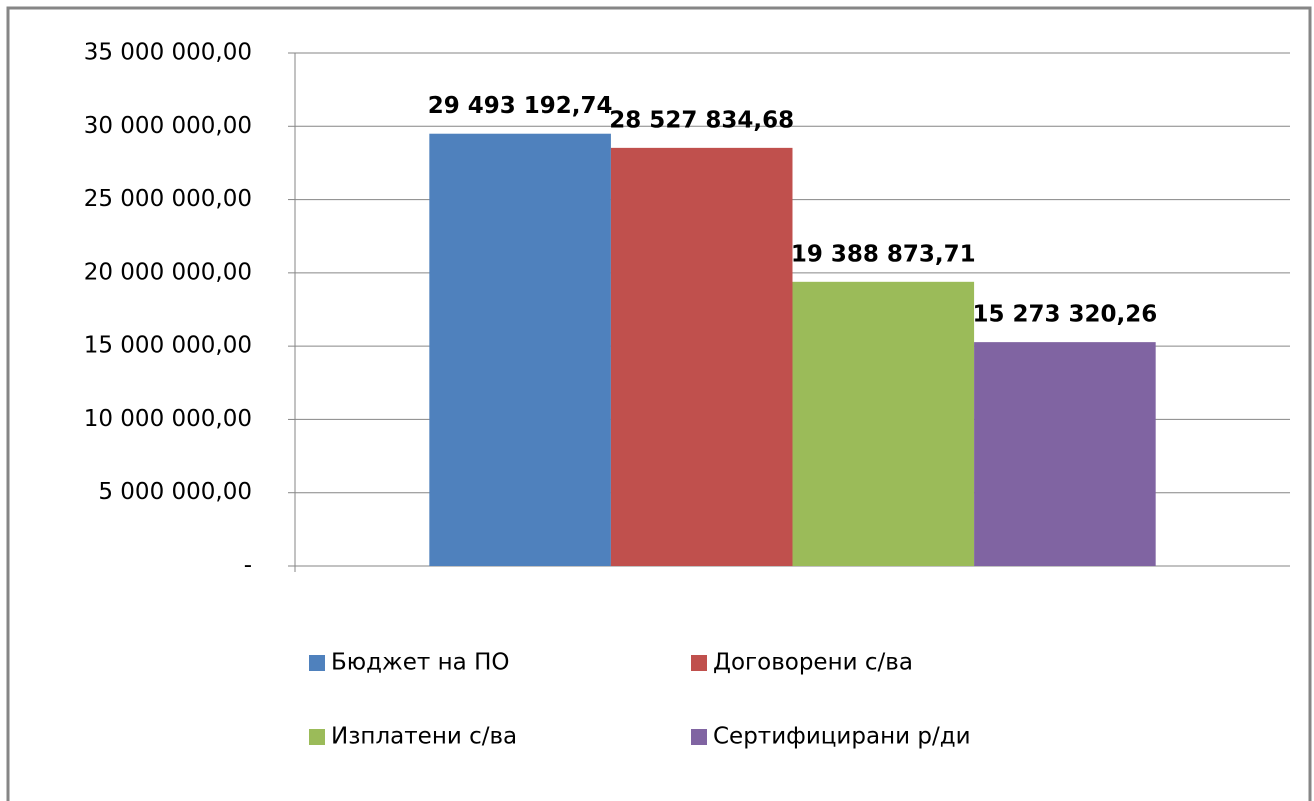  Describe the element at coordinates (168, 272) in the screenshot. I see `y-tick-label: 20 000 000,00` at that location.